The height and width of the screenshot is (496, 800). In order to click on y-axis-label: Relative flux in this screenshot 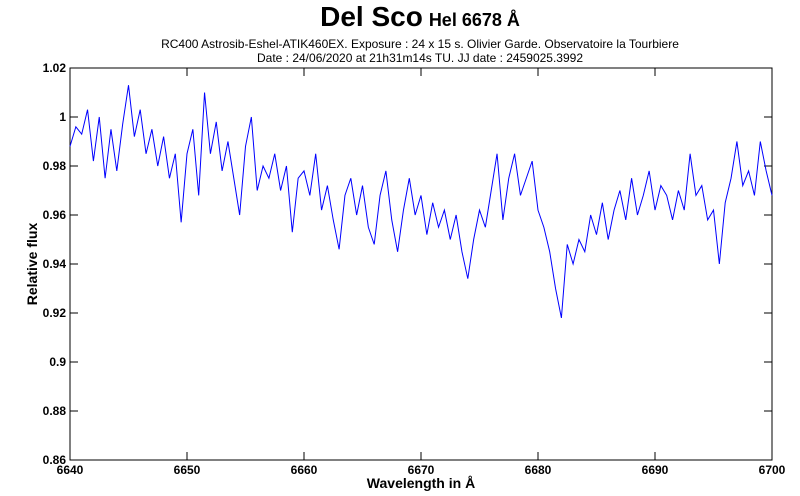, I will do `click(32, 264)`.